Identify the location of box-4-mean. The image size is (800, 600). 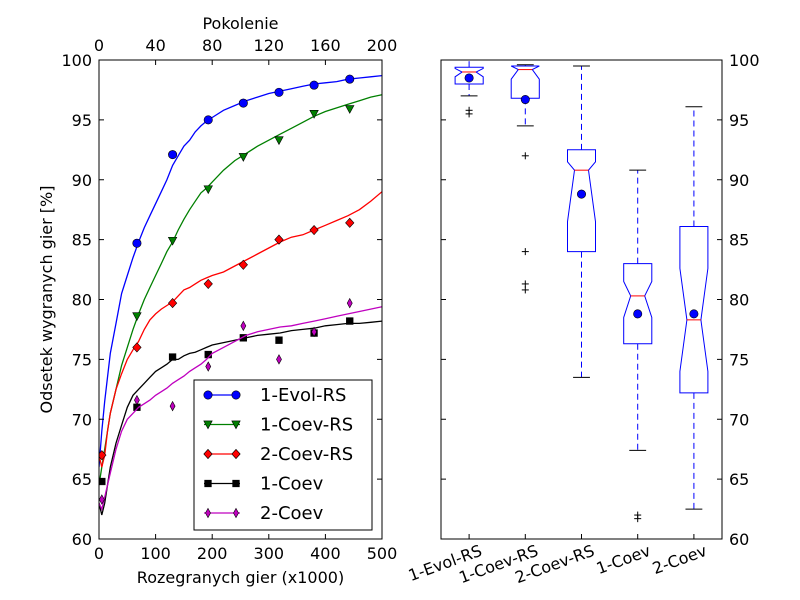
(694, 314).